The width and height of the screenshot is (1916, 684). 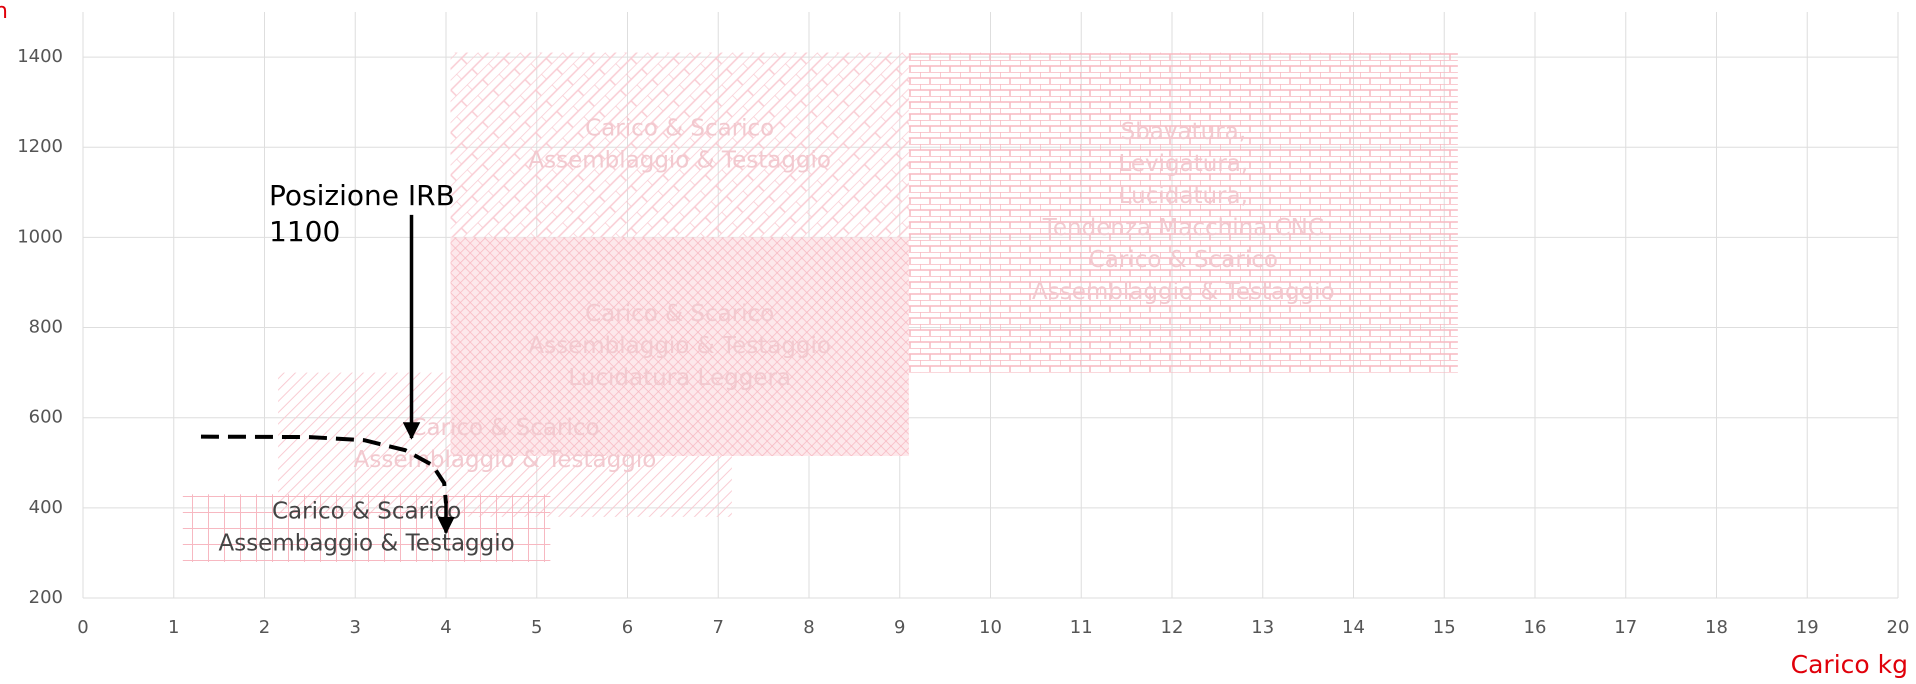 I want to click on annotation: Posizione IRB, so click(x=362, y=195).